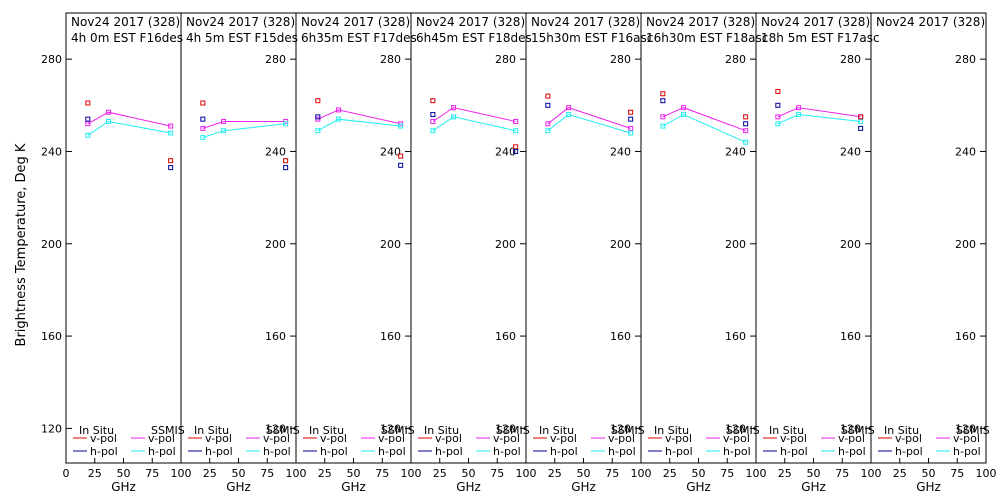  Describe the element at coordinates (21, 244) in the screenshot. I see `y-axis-label: Brightness Temperature, Deg K` at that location.